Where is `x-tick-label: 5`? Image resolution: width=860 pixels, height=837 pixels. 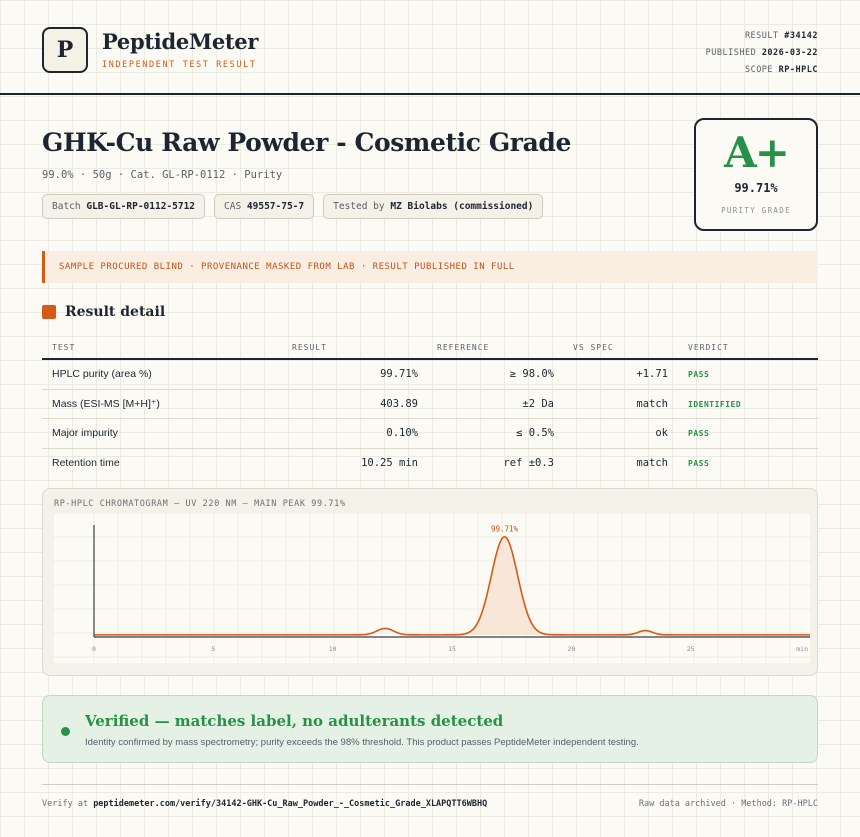 x-tick-label: 5 is located at coordinates (213, 649).